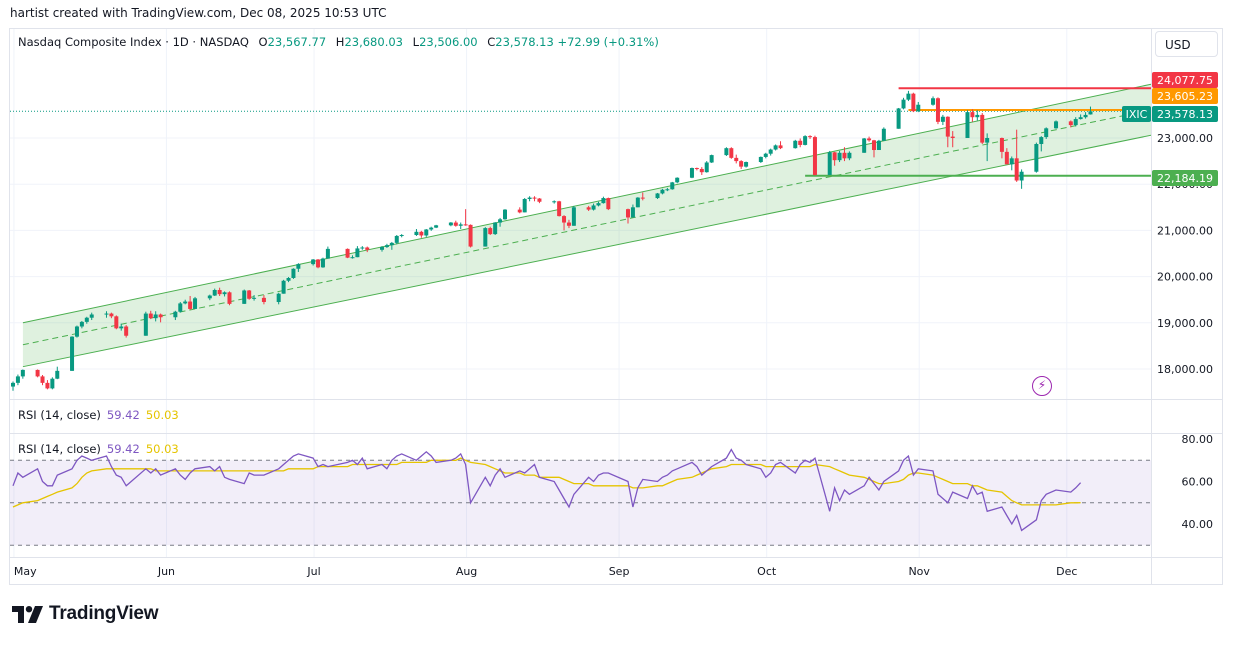 The width and height of the screenshot is (1233, 645). What do you see at coordinates (1185, 178) in the screenshot?
I see `price-tag: 22,184.19` at bounding box center [1185, 178].